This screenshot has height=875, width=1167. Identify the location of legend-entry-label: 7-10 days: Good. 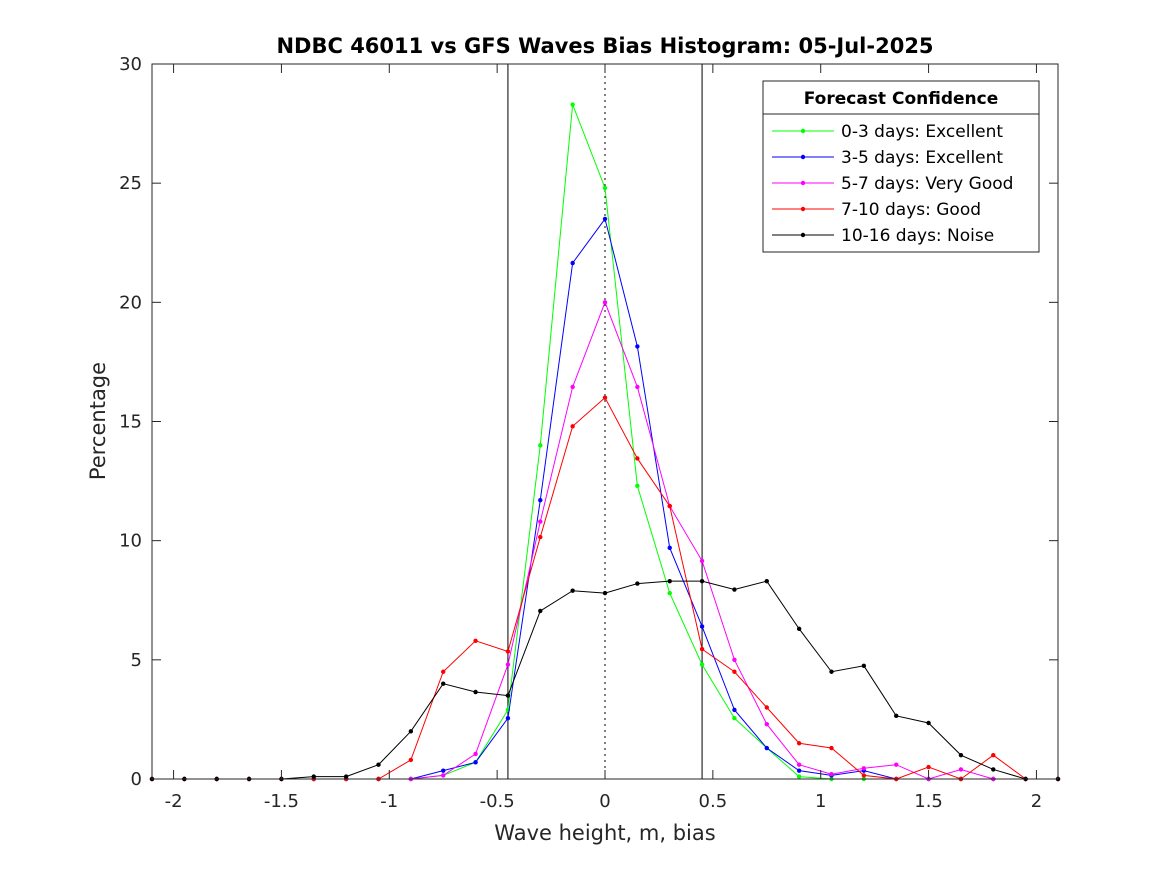
(911, 210).